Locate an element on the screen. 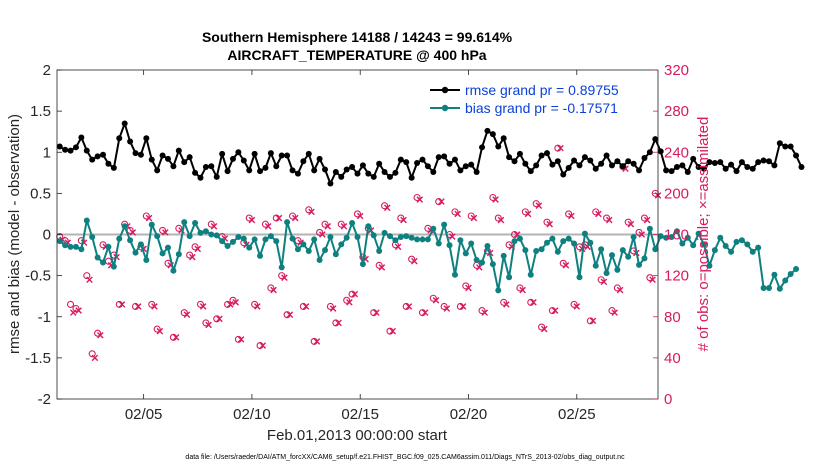 The image size is (830, 470). y-left-tick-label: -1 is located at coordinates (44, 317).